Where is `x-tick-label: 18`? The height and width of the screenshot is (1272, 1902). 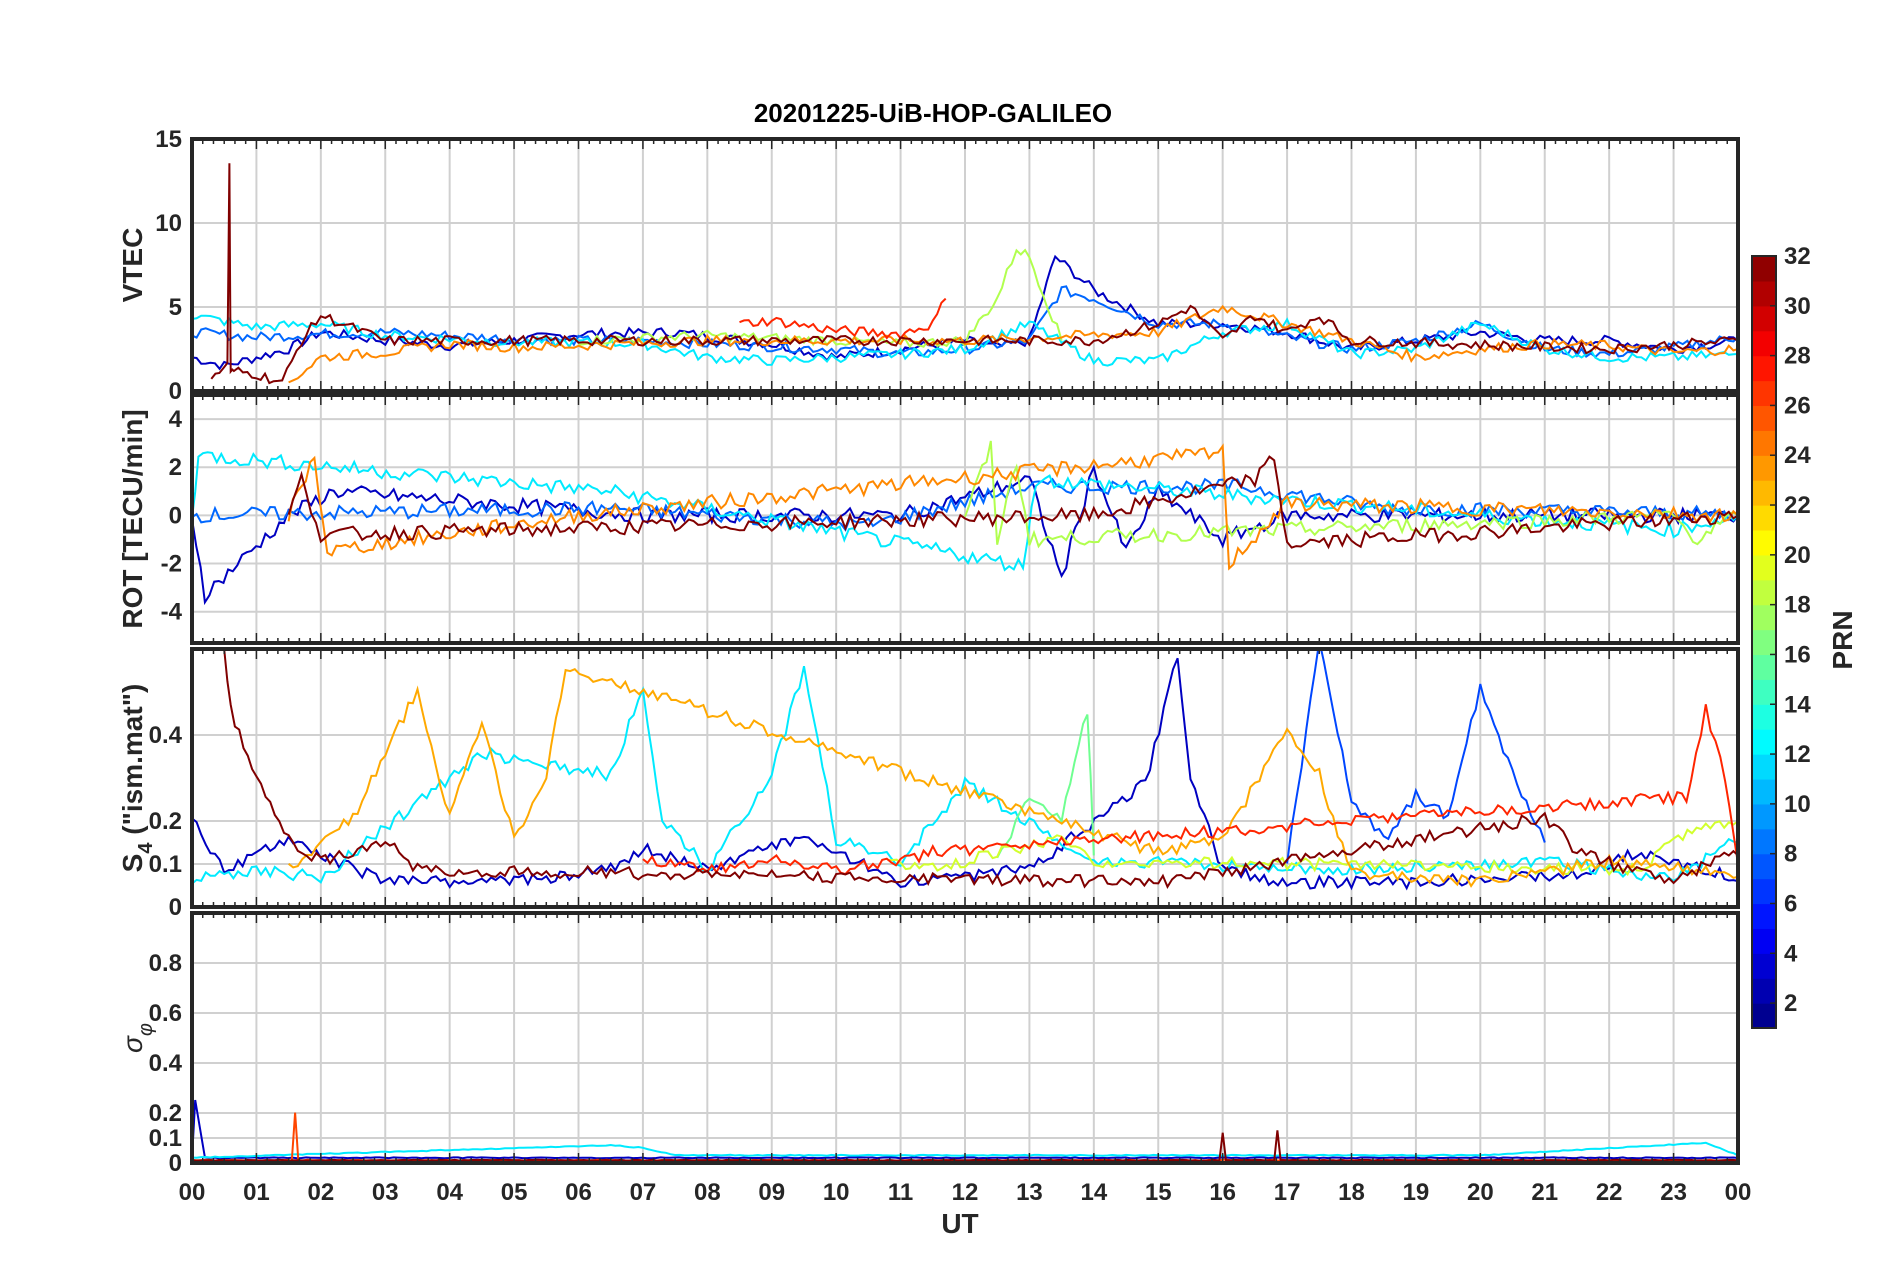
x-tick-label: 18 is located at coordinates (1351, 1192).